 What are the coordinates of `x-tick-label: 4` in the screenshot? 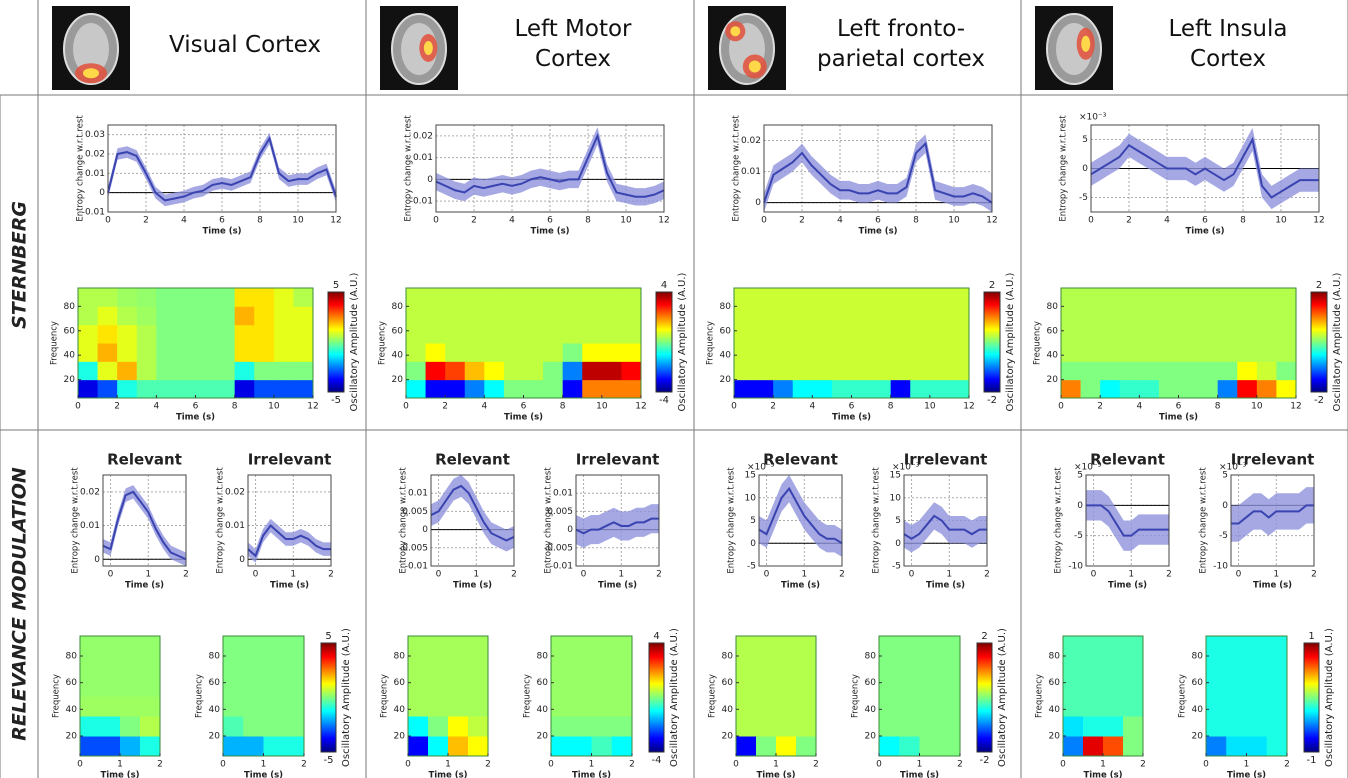 It's located at (156, 407).